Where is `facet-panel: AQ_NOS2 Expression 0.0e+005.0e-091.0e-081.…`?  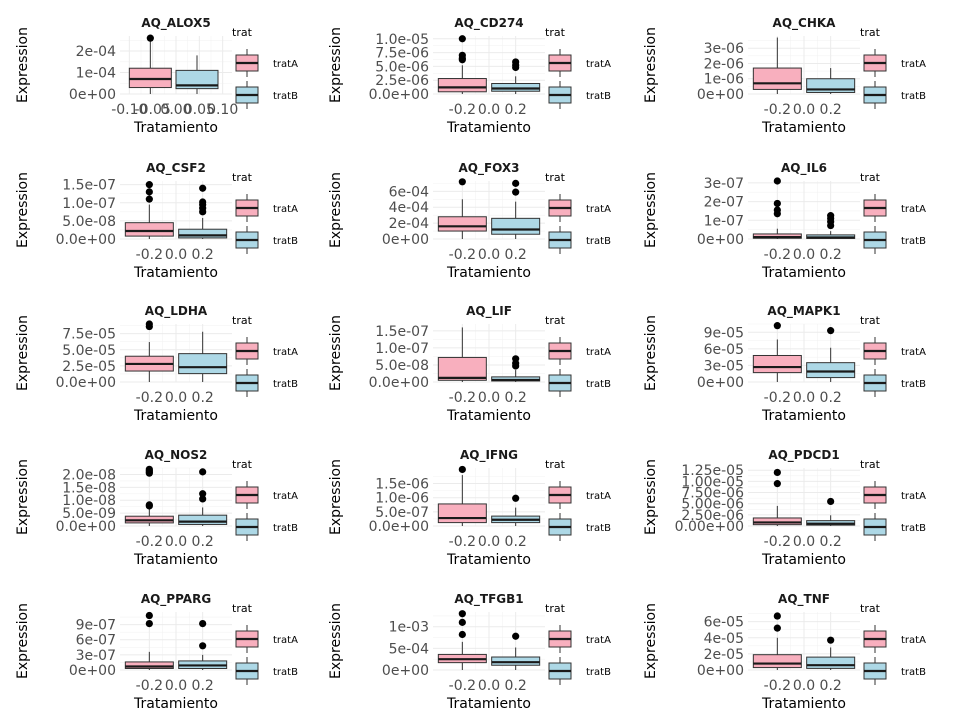 facet-panel: AQ_NOS2 Expression 0.0e+005.0e-091.0e-081.… is located at coordinates (156, 508).